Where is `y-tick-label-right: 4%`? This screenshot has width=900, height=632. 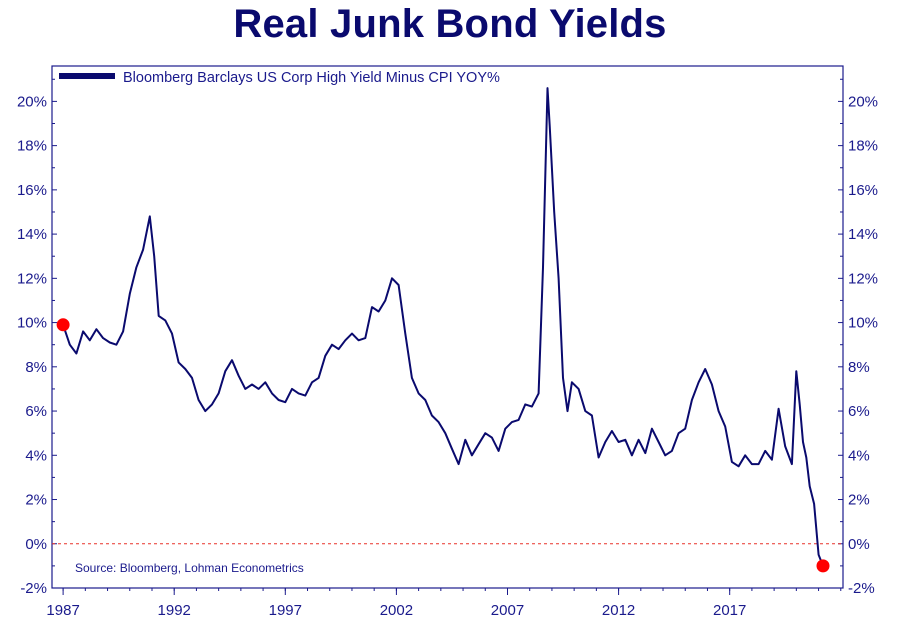
y-tick-label-right: 4% is located at coordinates (859, 455).